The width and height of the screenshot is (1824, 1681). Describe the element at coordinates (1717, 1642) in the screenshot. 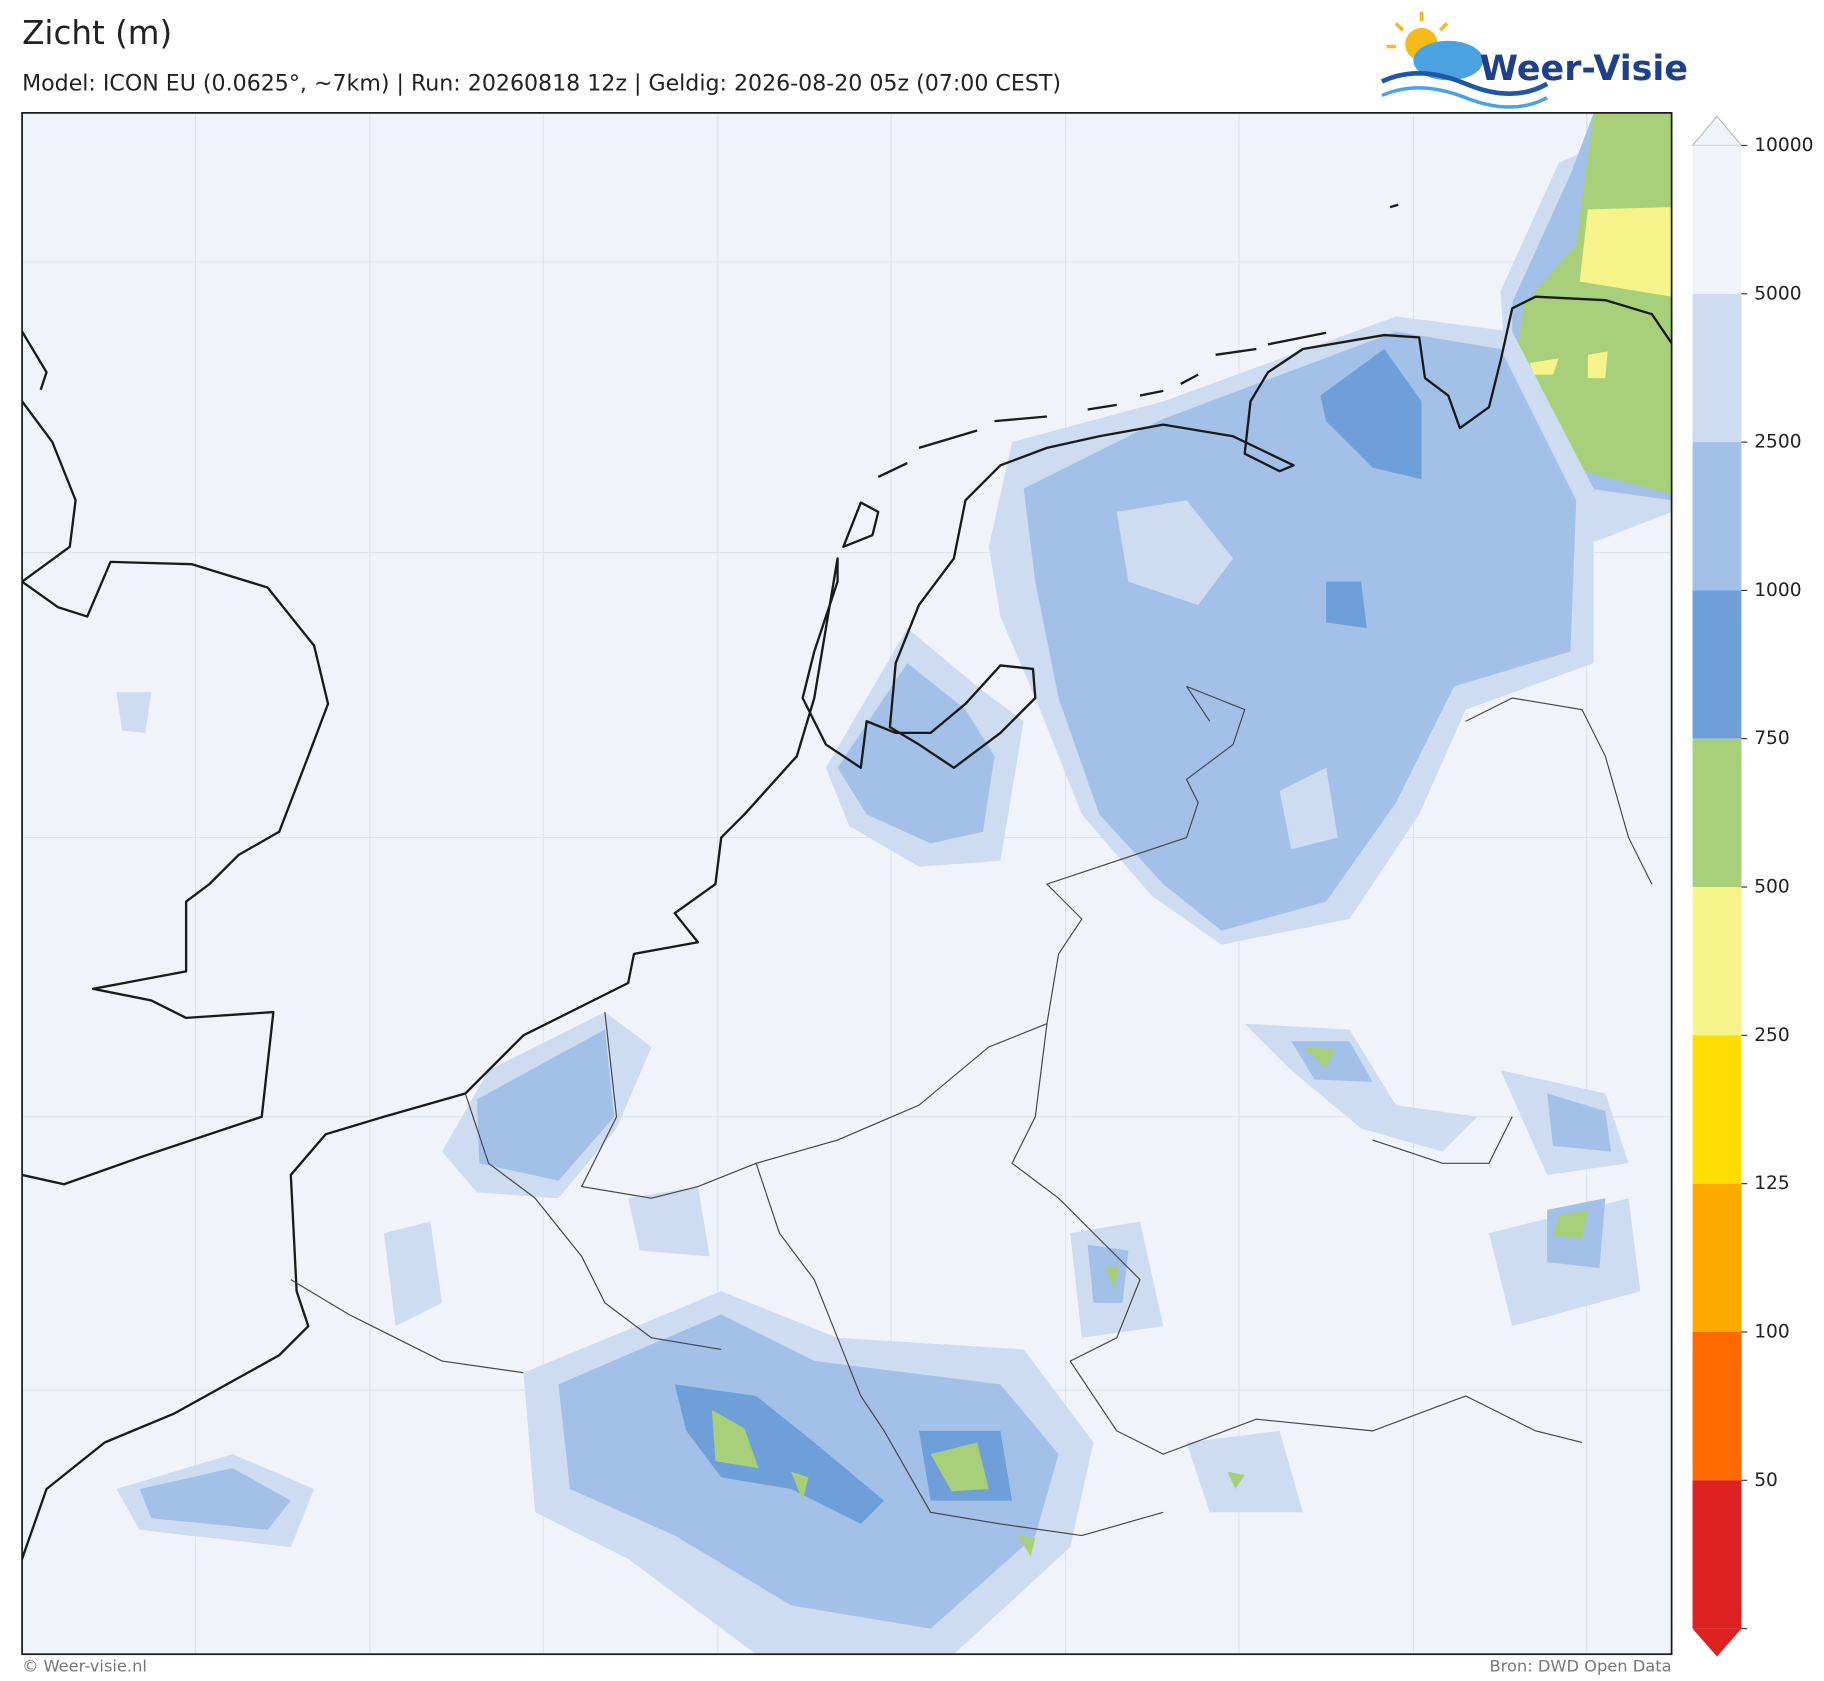

I see `colorbar-extend-bottom` at that location.